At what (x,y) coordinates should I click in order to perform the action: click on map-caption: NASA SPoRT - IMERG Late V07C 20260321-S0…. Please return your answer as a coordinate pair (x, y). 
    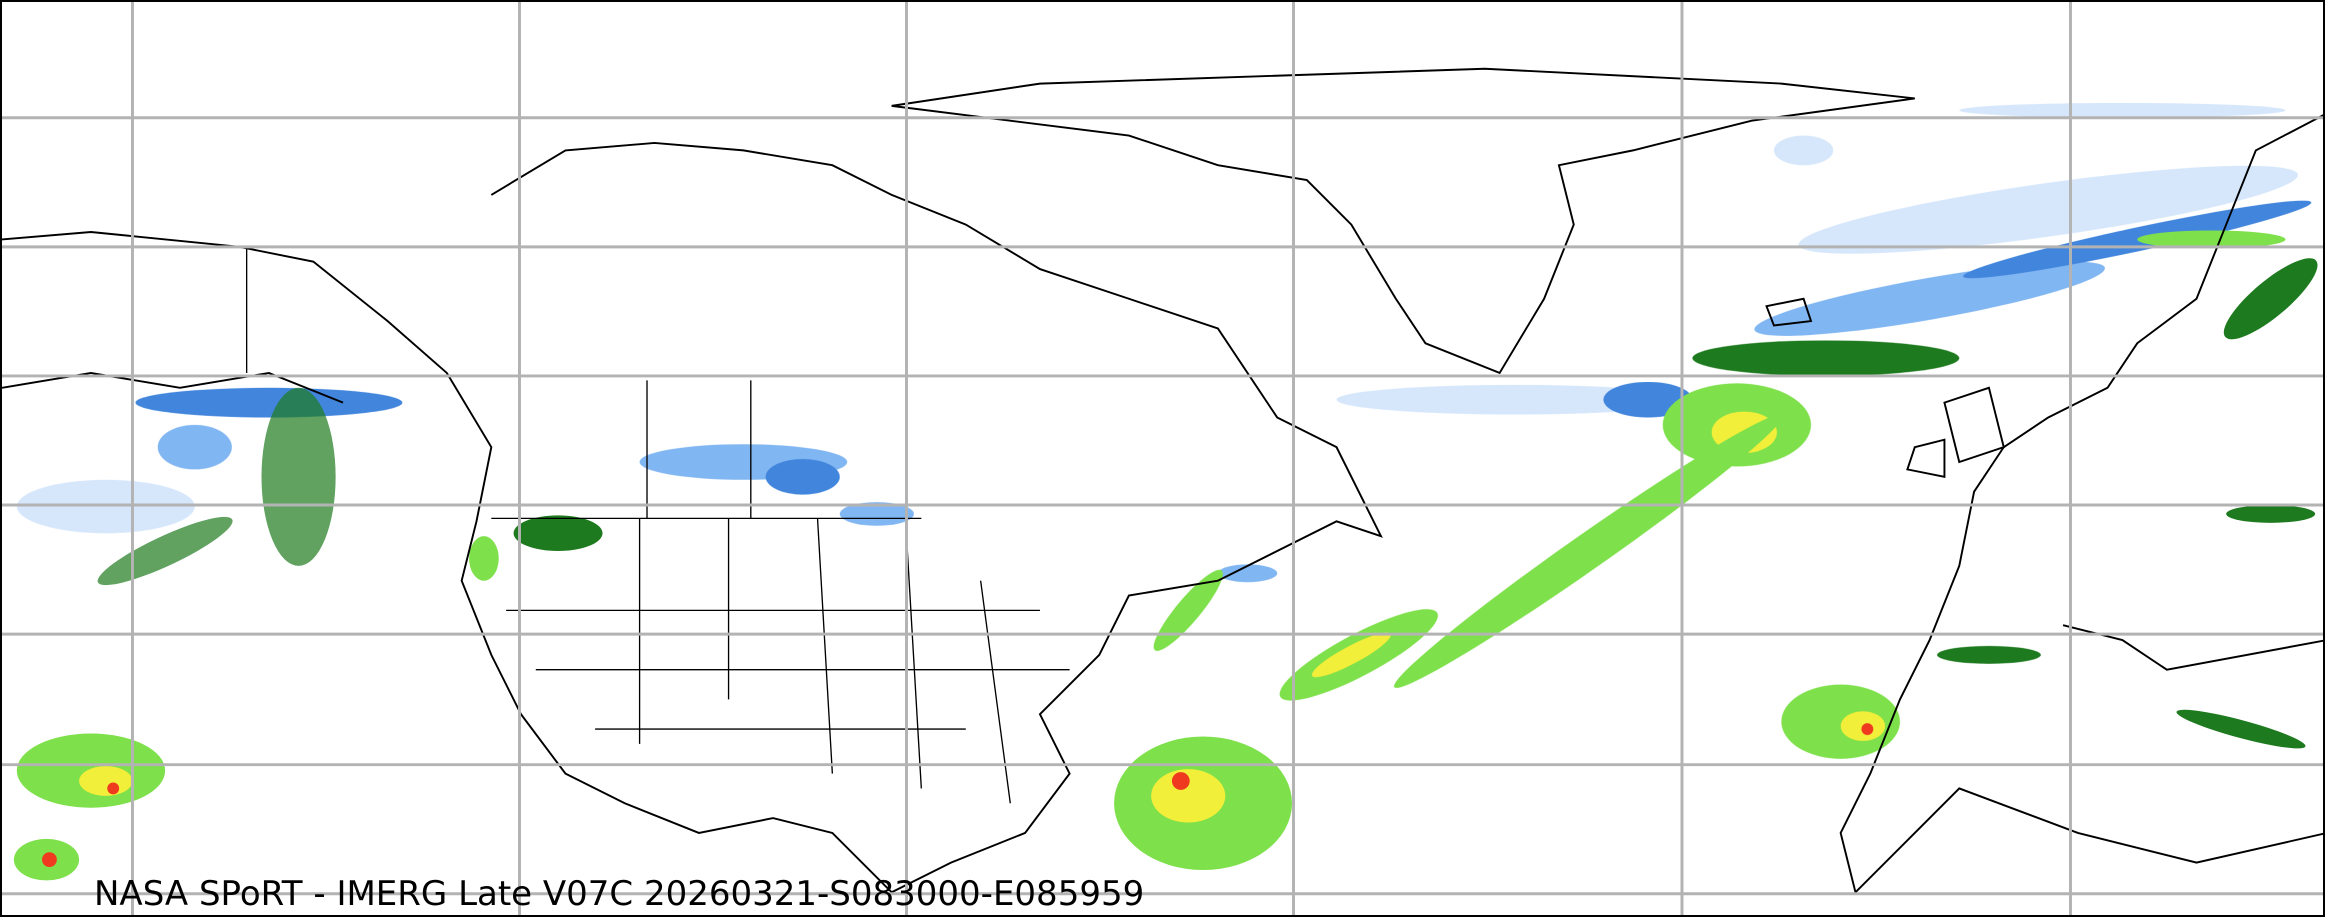
    Looking at the image, I should click on (619, 894).